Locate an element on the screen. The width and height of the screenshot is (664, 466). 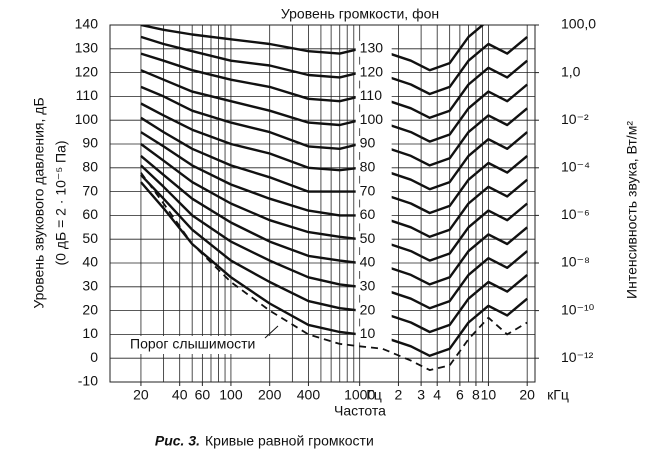
y2-tick-label: 10⁻¹² is located at coordinates (577, 357).